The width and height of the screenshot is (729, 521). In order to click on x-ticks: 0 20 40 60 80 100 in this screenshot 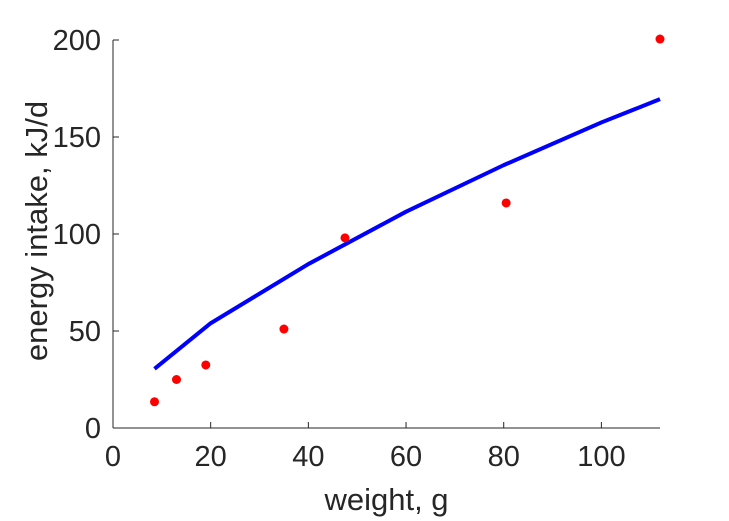, I will do `click(365, 447)`.